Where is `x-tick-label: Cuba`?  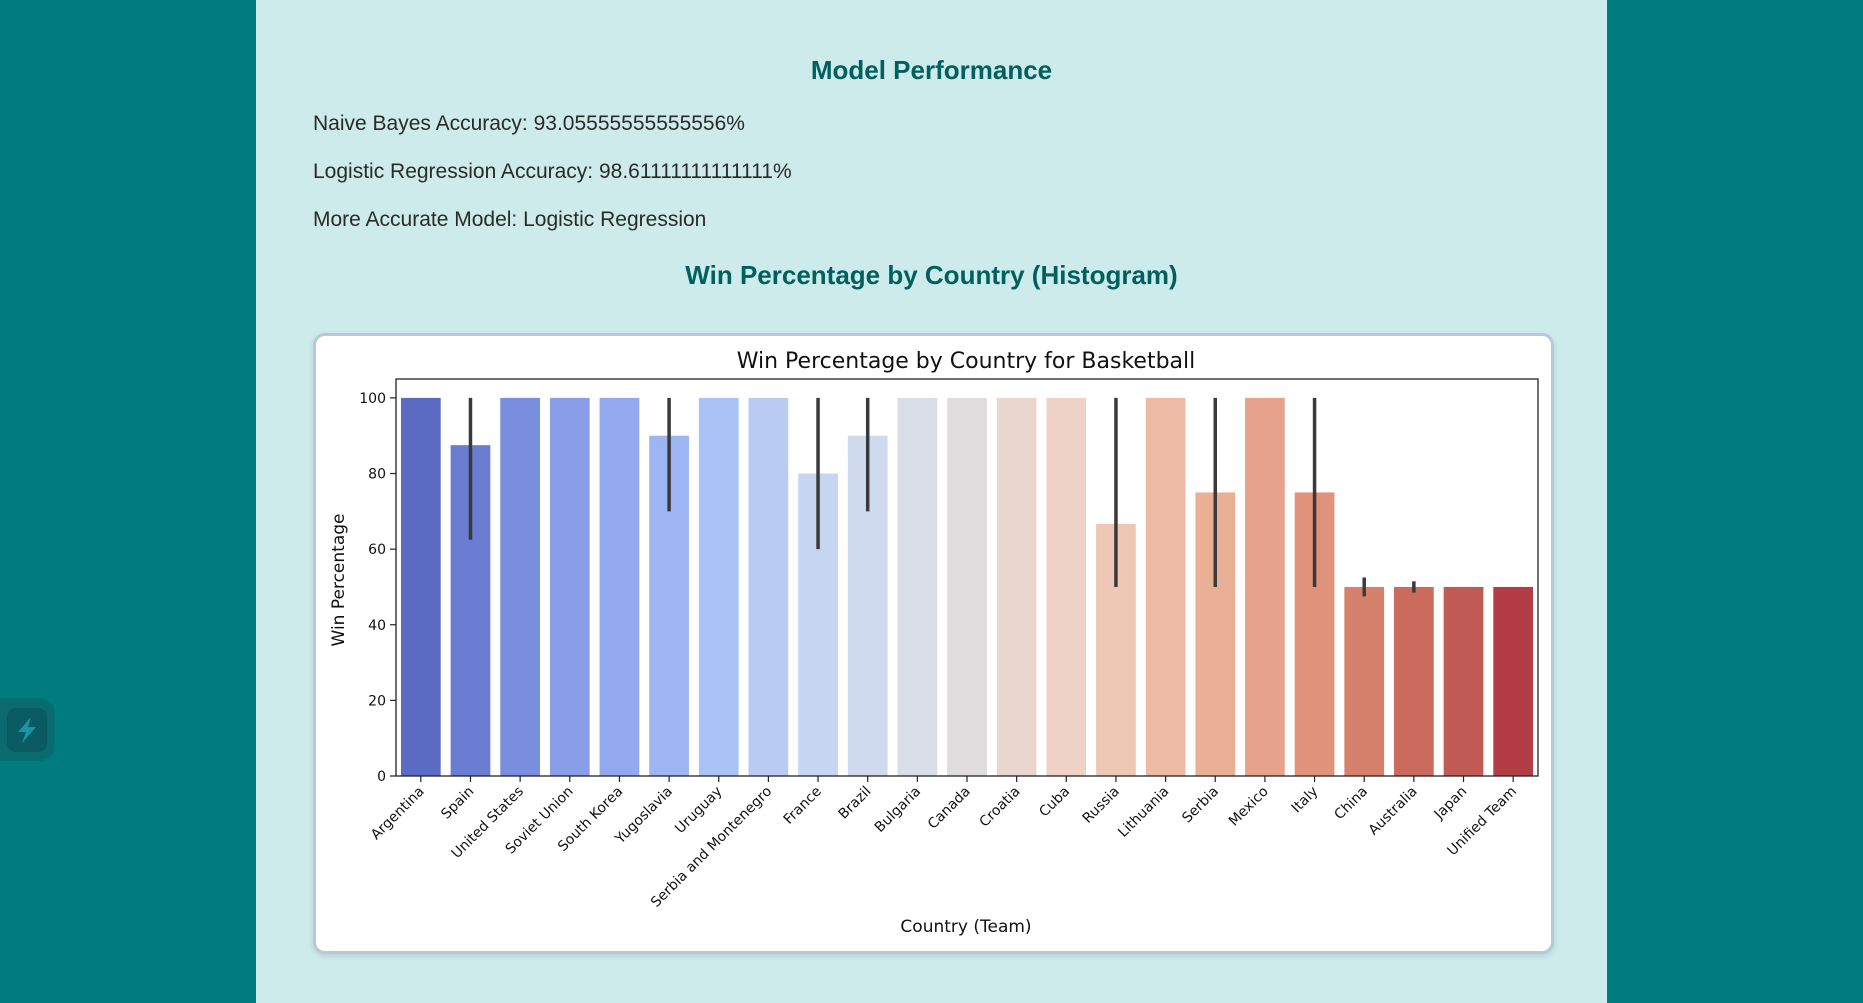
x-tick-label: Cuba is located at coordinates (1054, 802).